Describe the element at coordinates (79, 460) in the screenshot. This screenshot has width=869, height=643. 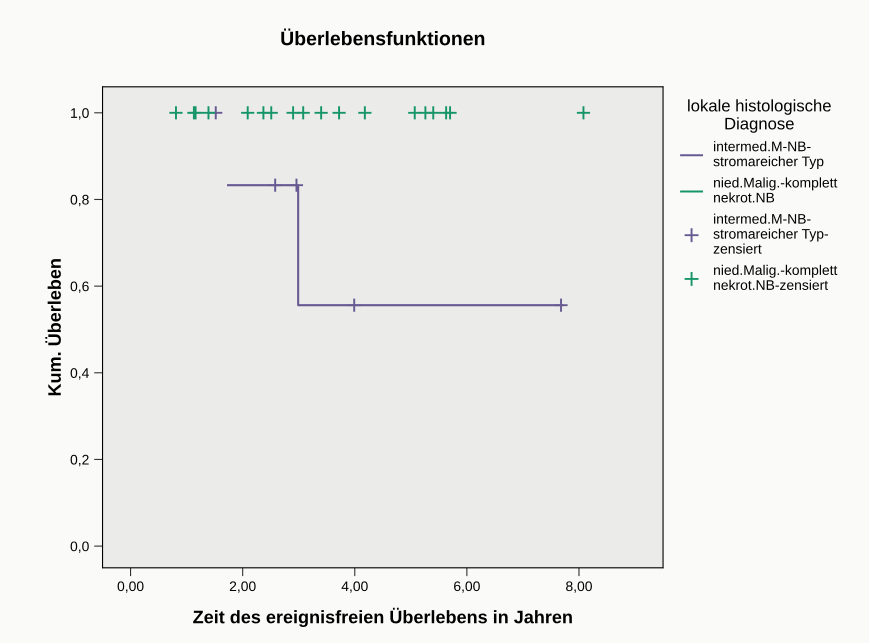
I see `y-tick-label: 0,2` at that location.